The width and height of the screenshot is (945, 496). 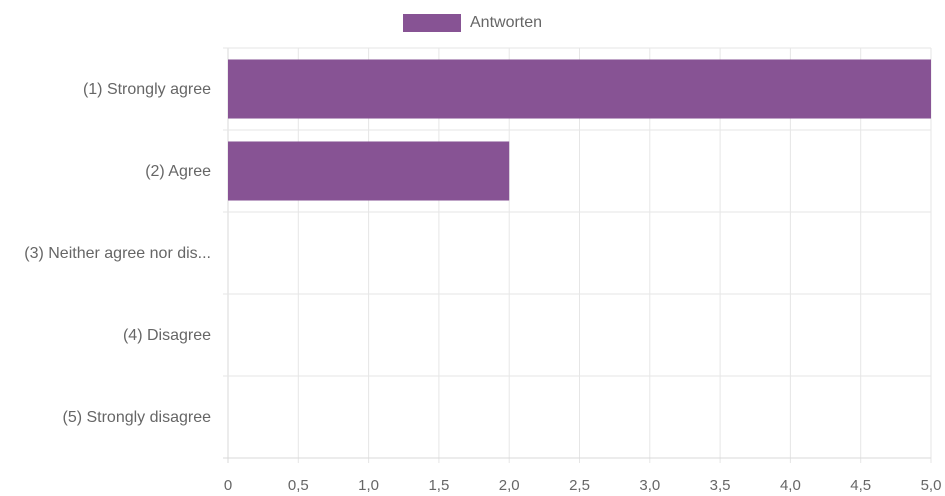 What do you see at coordinates (178, 171) in the screenshot?
I see `y-category-label: (2) Agree` at bounding box center [178, 171].